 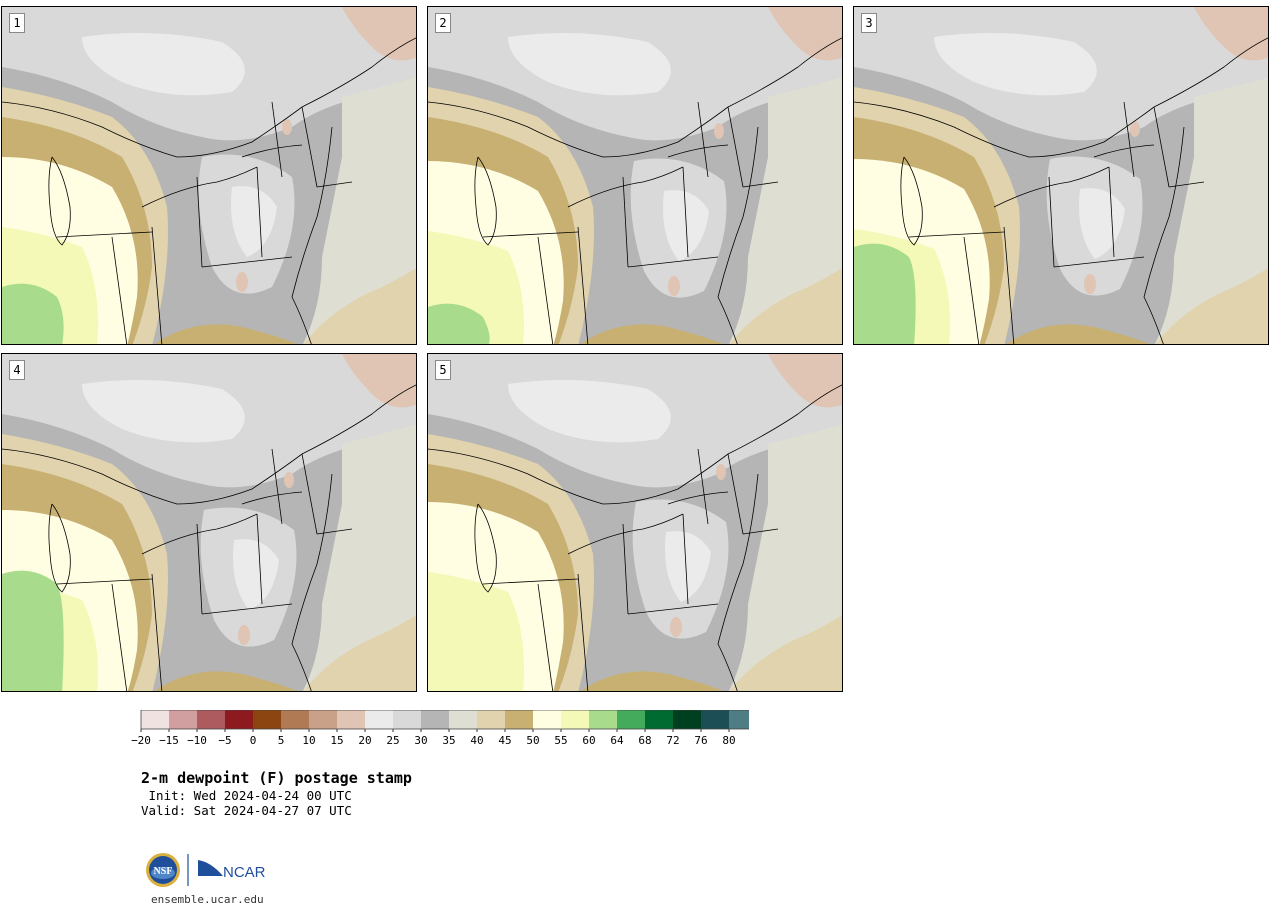 What do you see at coordinates (700, 740) in the screenshot?
I see `colorbar-tick-label: 76` at bounding box center [700, 740].